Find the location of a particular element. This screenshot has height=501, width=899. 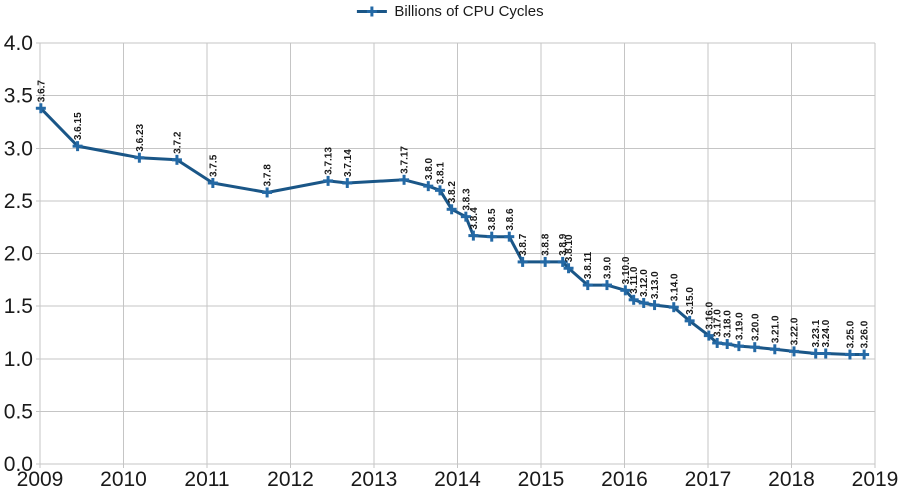

x-axis-tick-label: 2009 is located at coordinates (40, 479).